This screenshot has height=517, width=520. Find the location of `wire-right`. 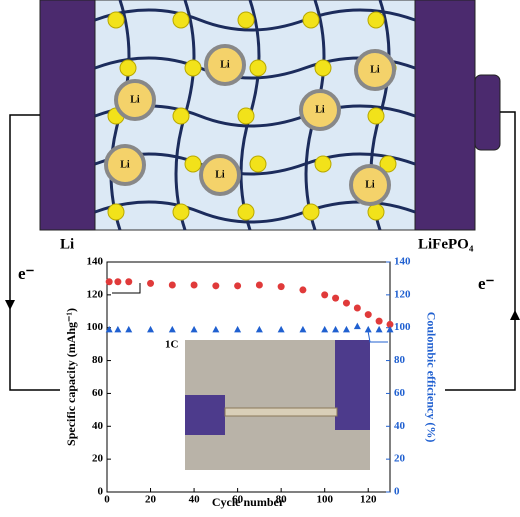

wire-right is located at coordinates (480, 251).